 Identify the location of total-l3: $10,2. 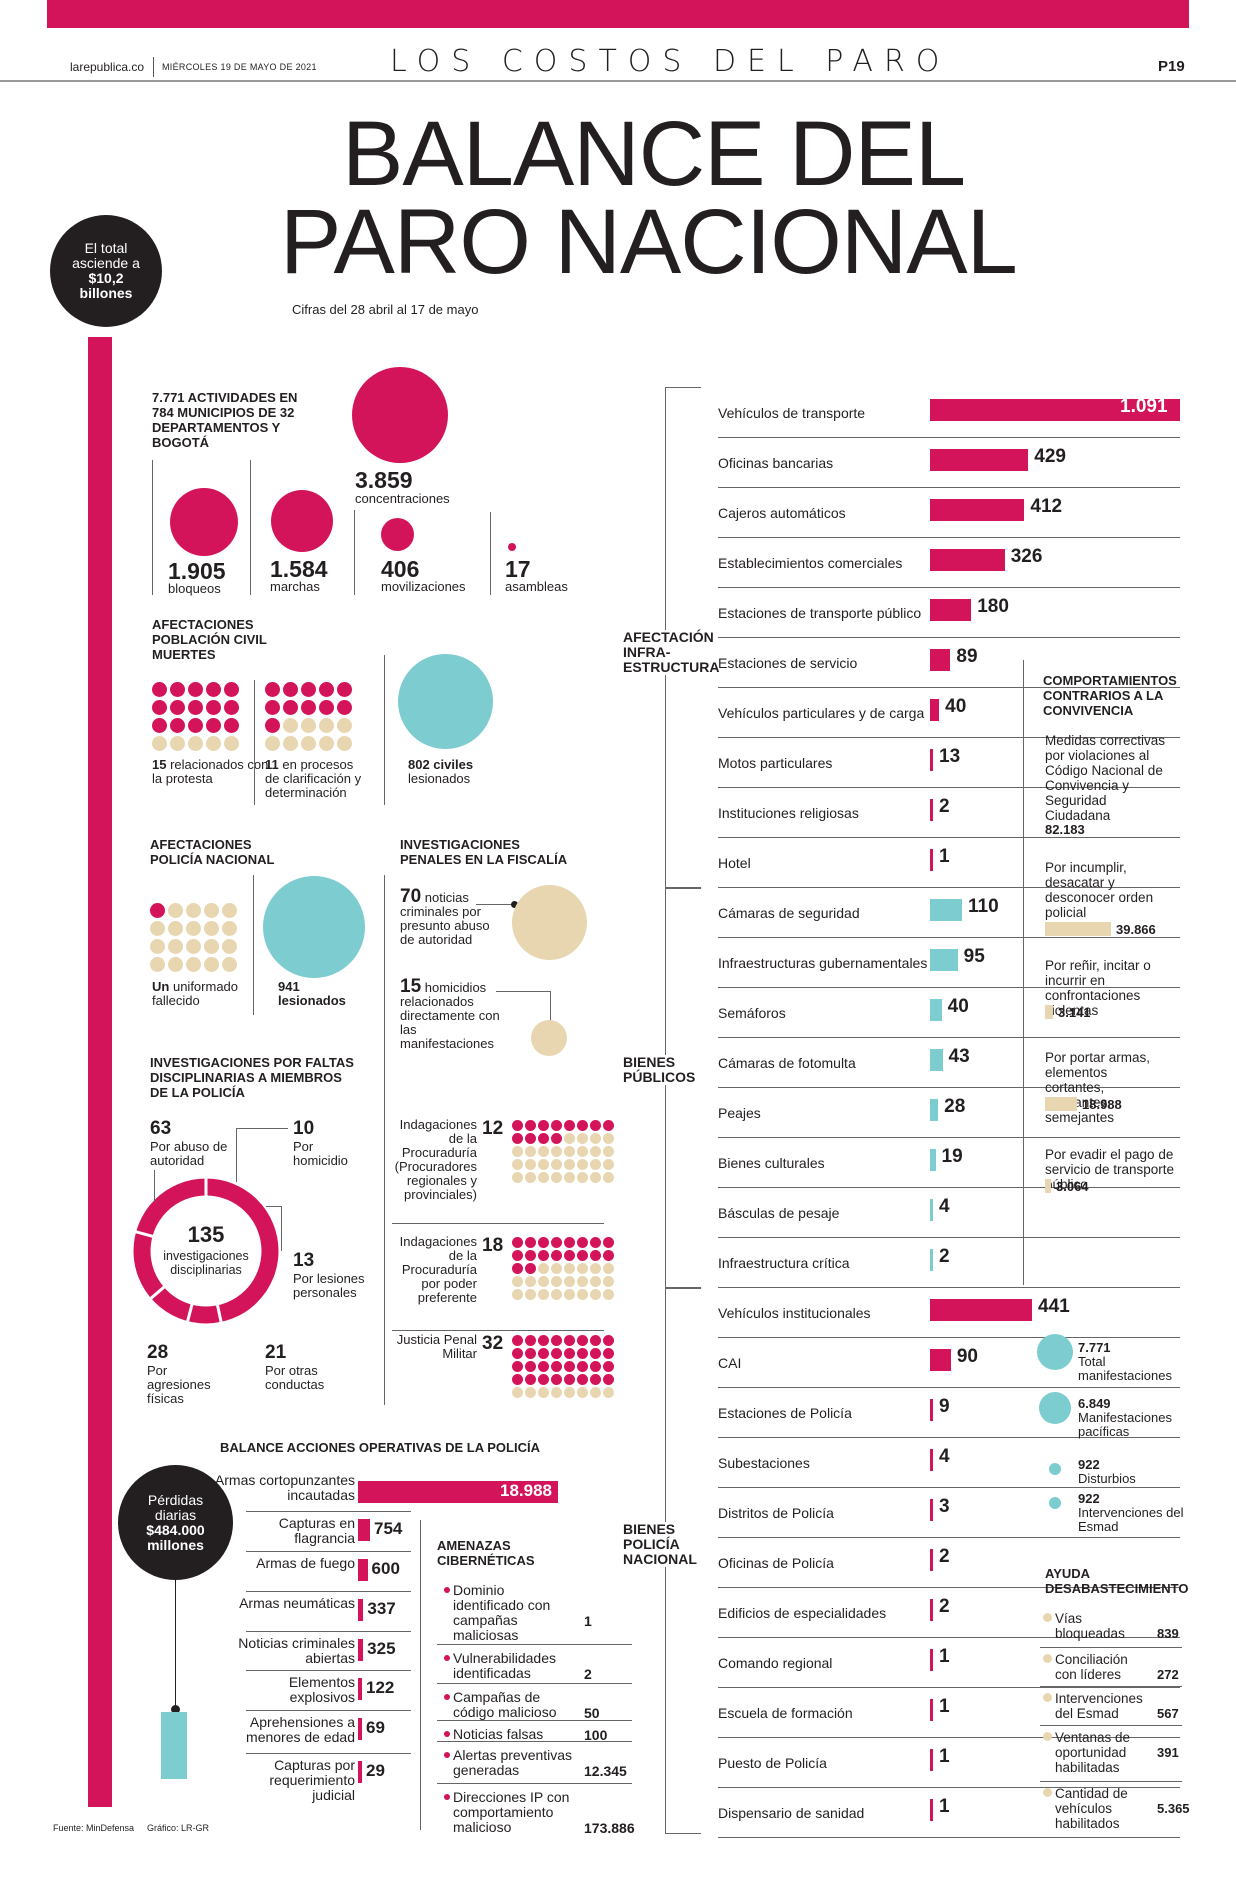
(106, 278).